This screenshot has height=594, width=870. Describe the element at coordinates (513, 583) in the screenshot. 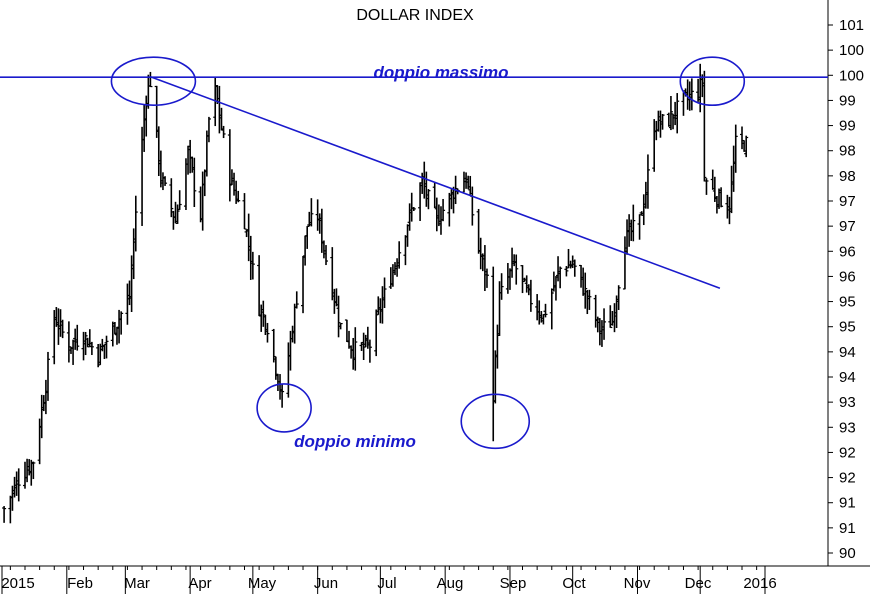

I see `x-tick-label: Sep` at that location.